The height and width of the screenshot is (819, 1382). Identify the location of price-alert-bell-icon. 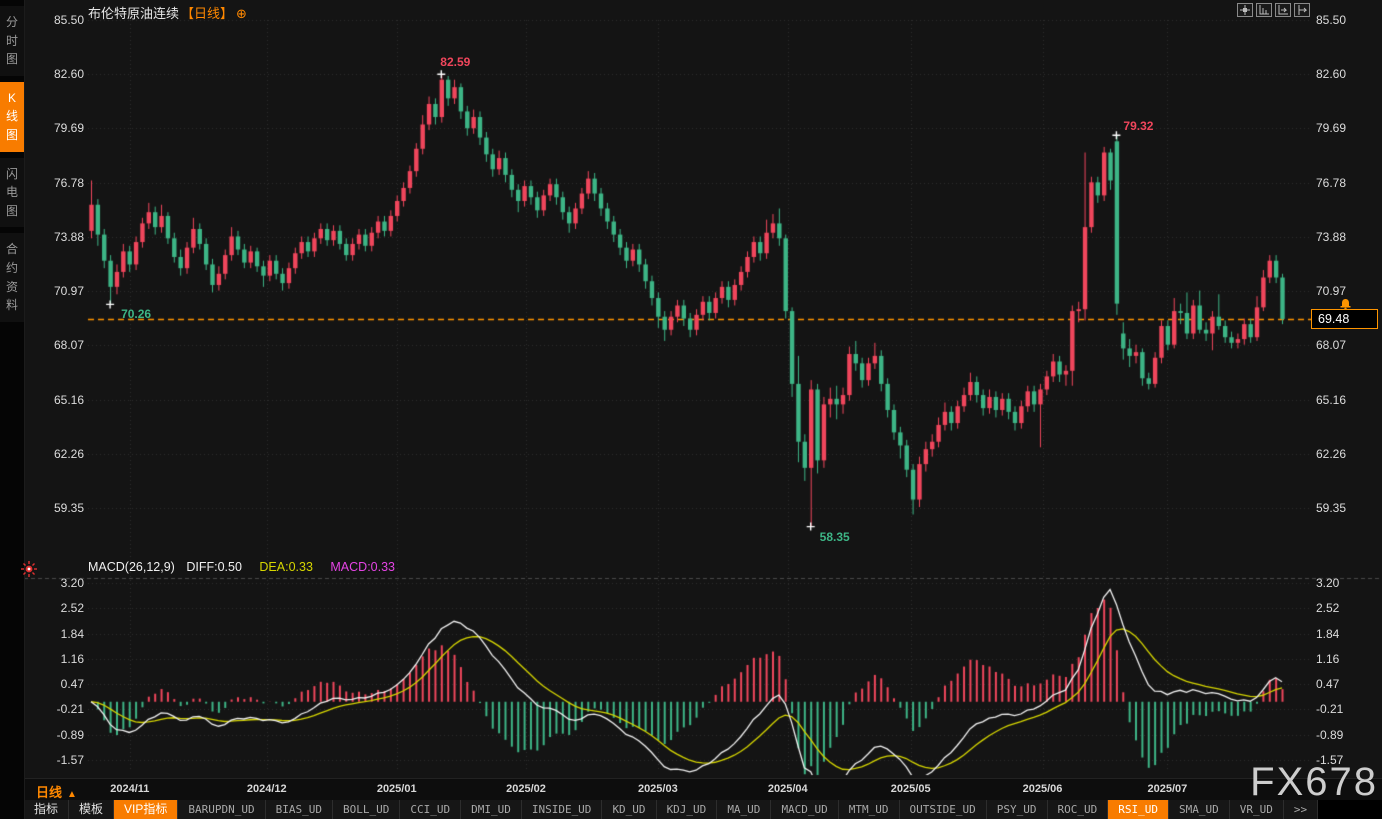
(1345, 306).